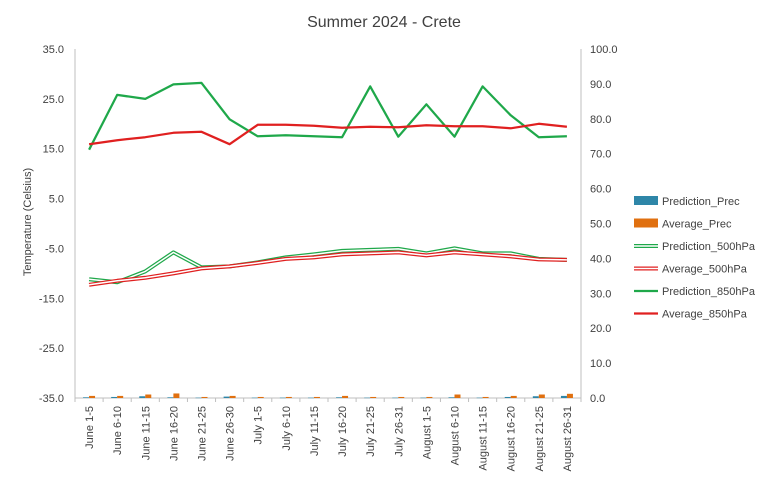 Image resolution: width=768 pixels, height=480 pixels. I want to click on y2-tick-label: 50.0, so click(600, 225).